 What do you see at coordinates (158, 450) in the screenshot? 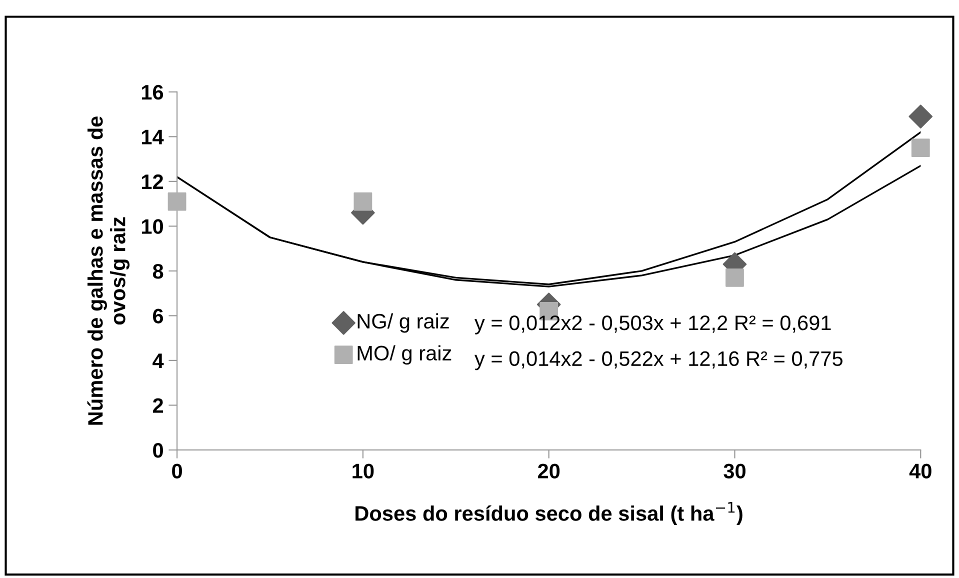
I see `y-tick-label: 0` at bounding box center [158, 450].